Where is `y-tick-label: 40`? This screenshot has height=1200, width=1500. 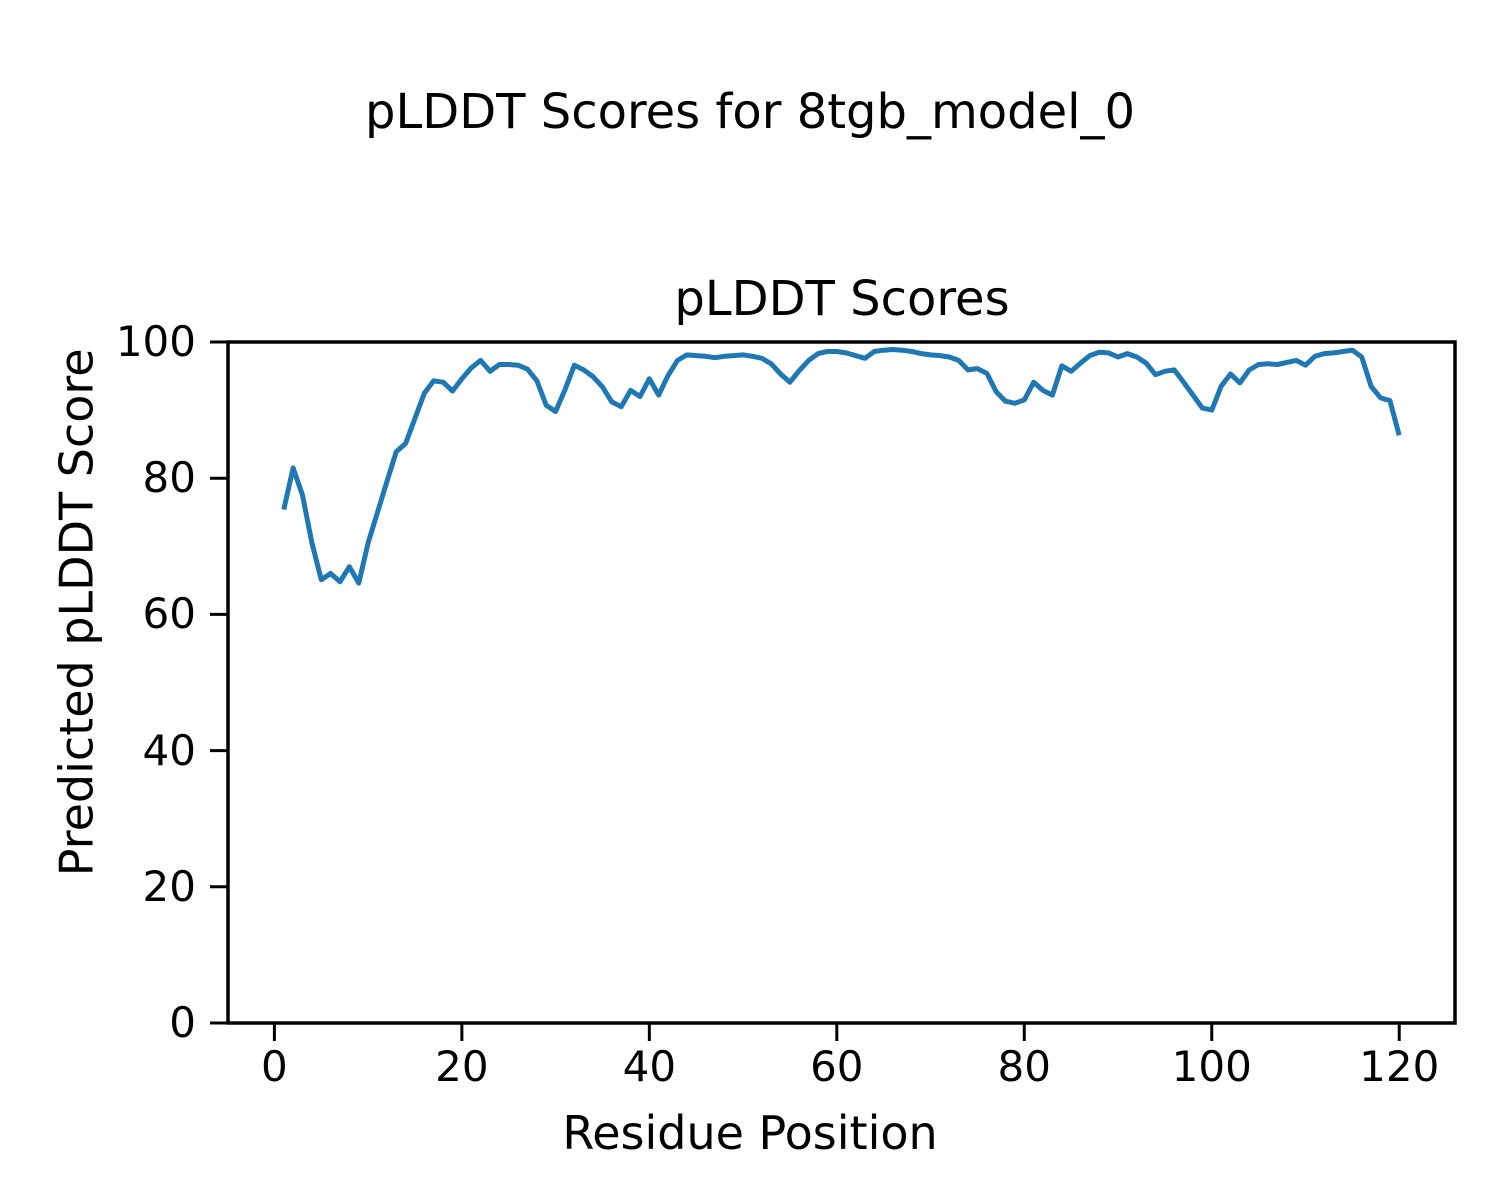 y-tick-label: 40 is located at coordinates (169, 750).